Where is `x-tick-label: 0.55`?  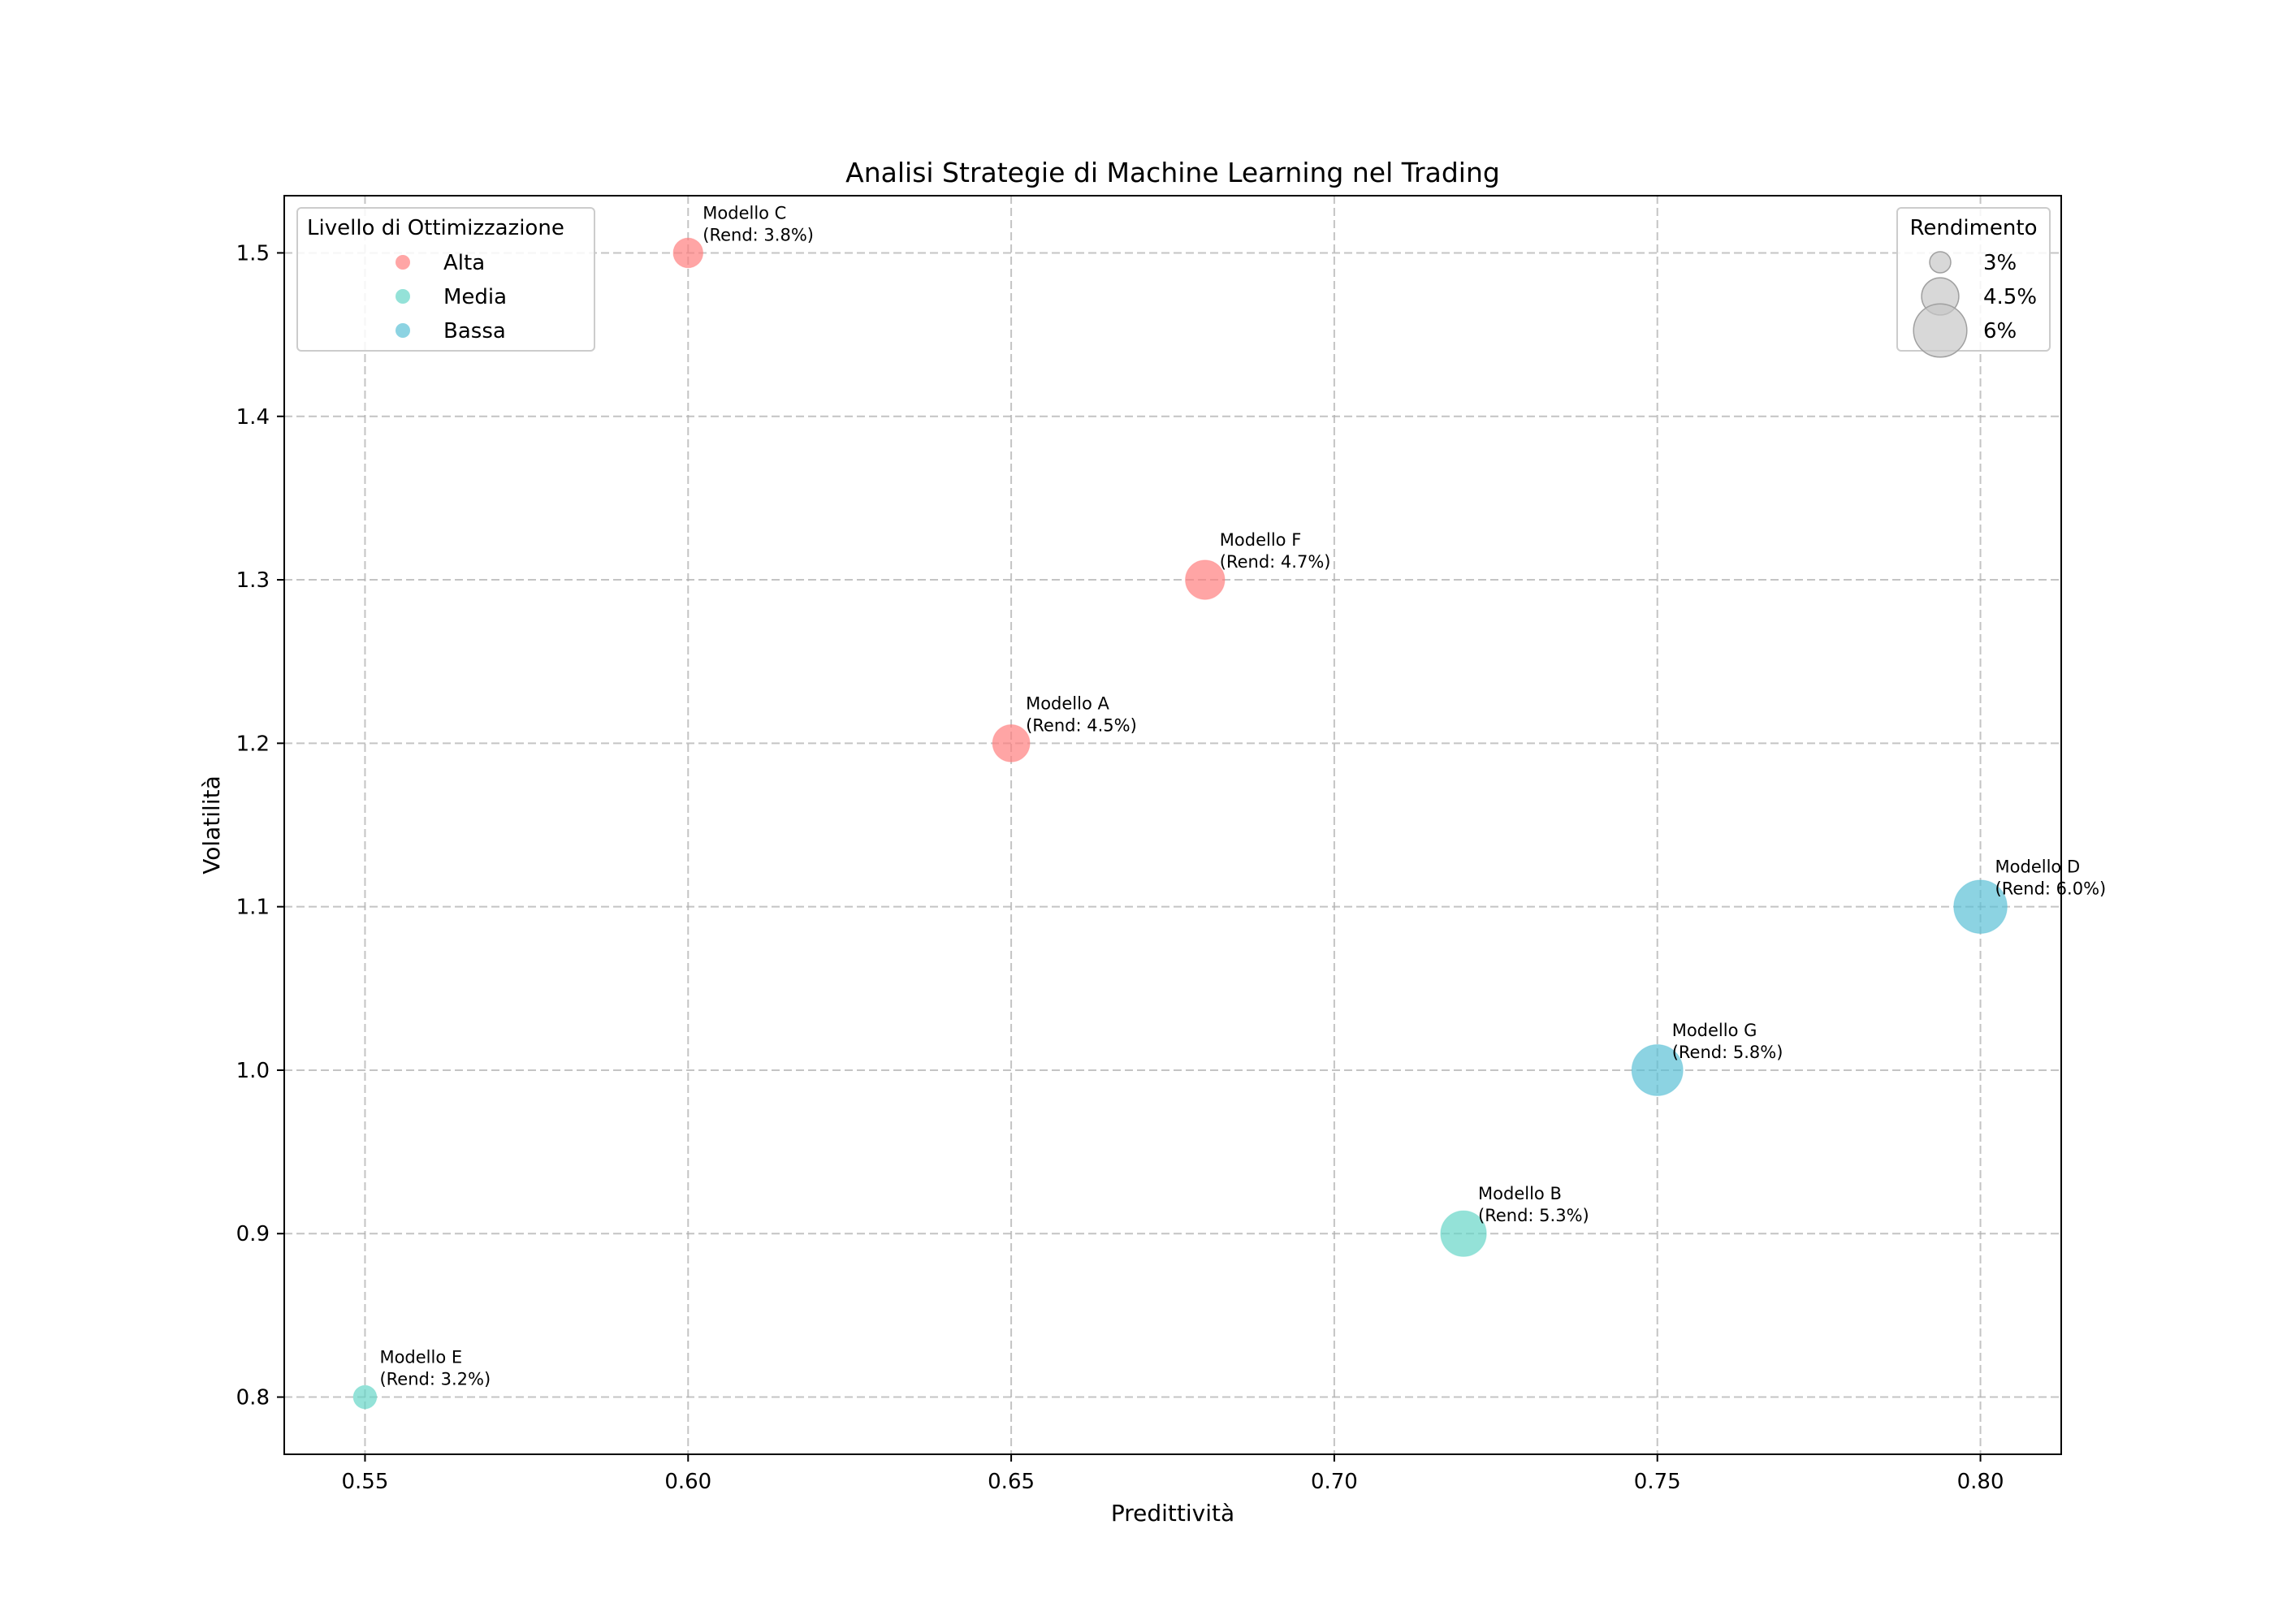 x-tick-label: 0.55 is located at coordinates (366, 1482).